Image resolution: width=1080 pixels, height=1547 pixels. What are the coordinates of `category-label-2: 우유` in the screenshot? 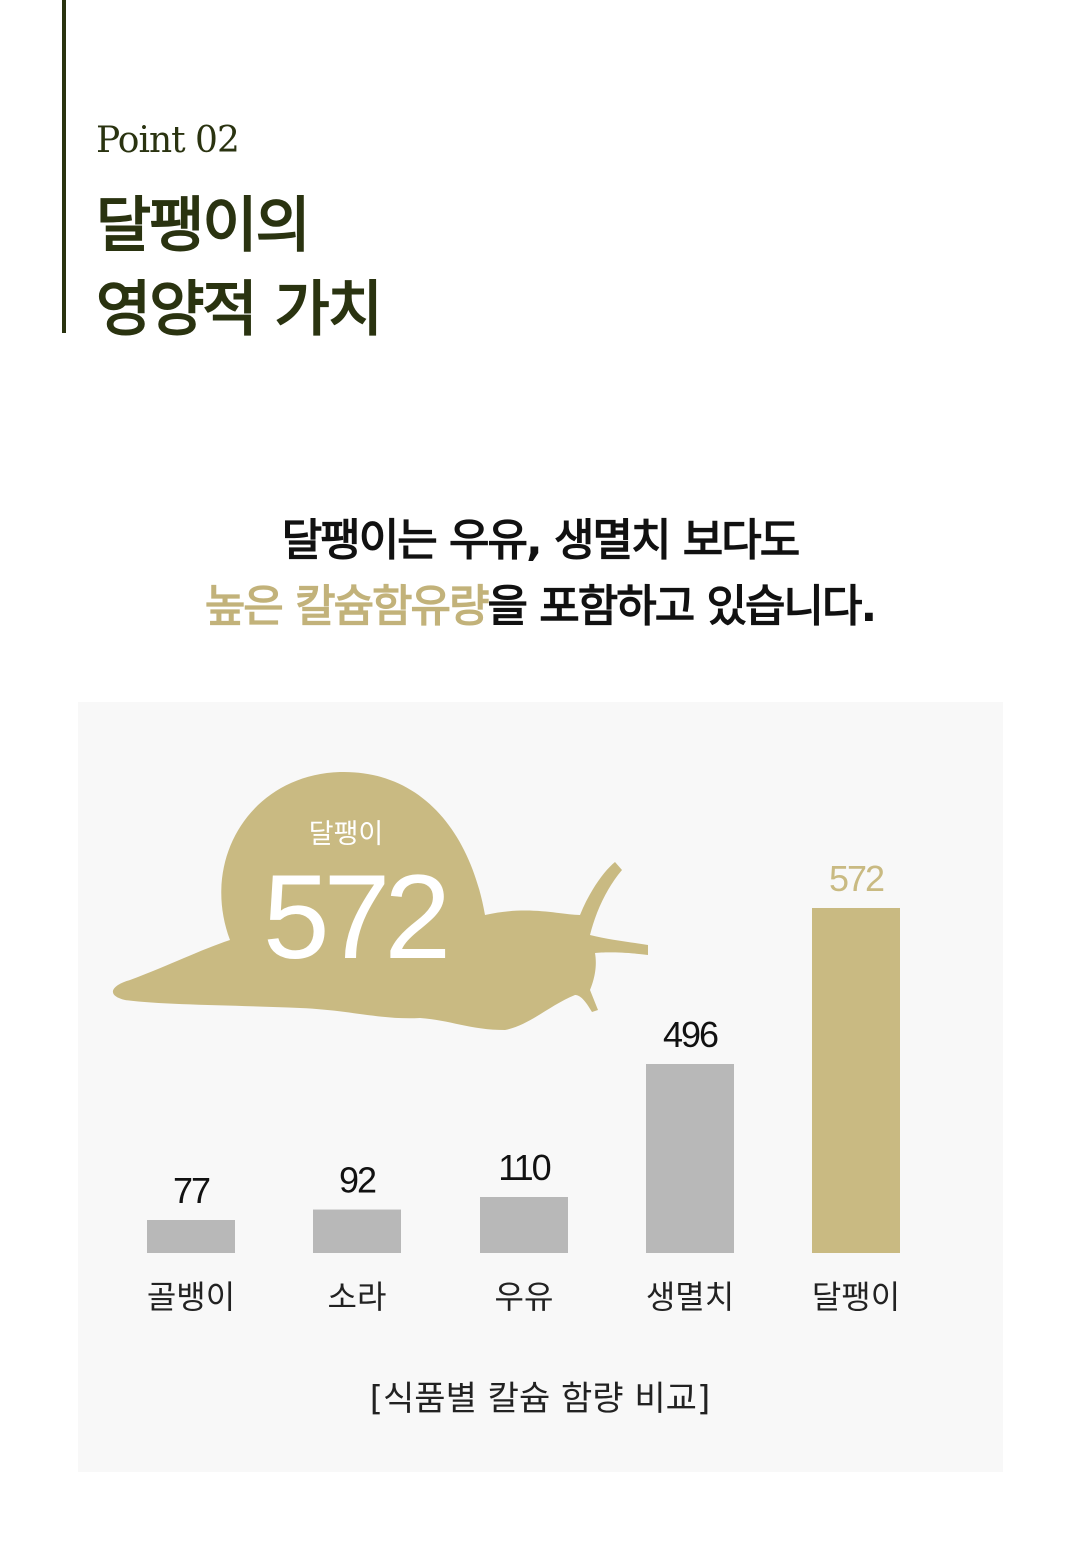 It's located at (524, 1297).